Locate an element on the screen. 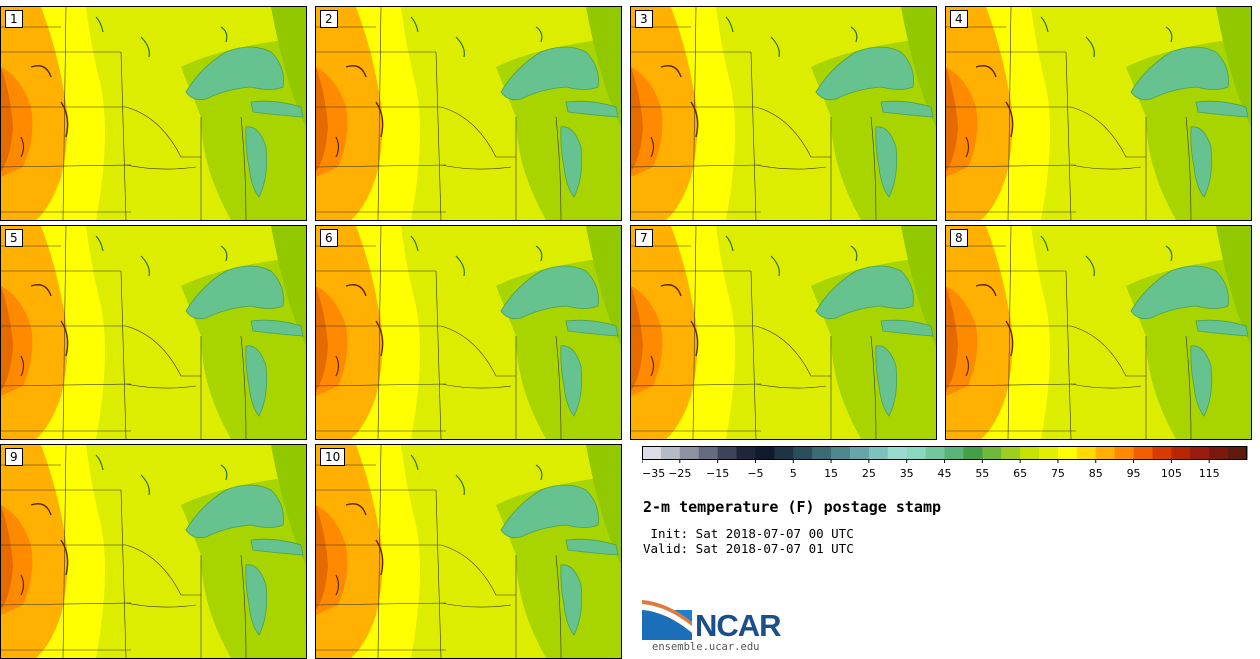 The width and height of the screenshot is (1260, 659). member-panel-2: 2 is located at coordinates (468, 113).